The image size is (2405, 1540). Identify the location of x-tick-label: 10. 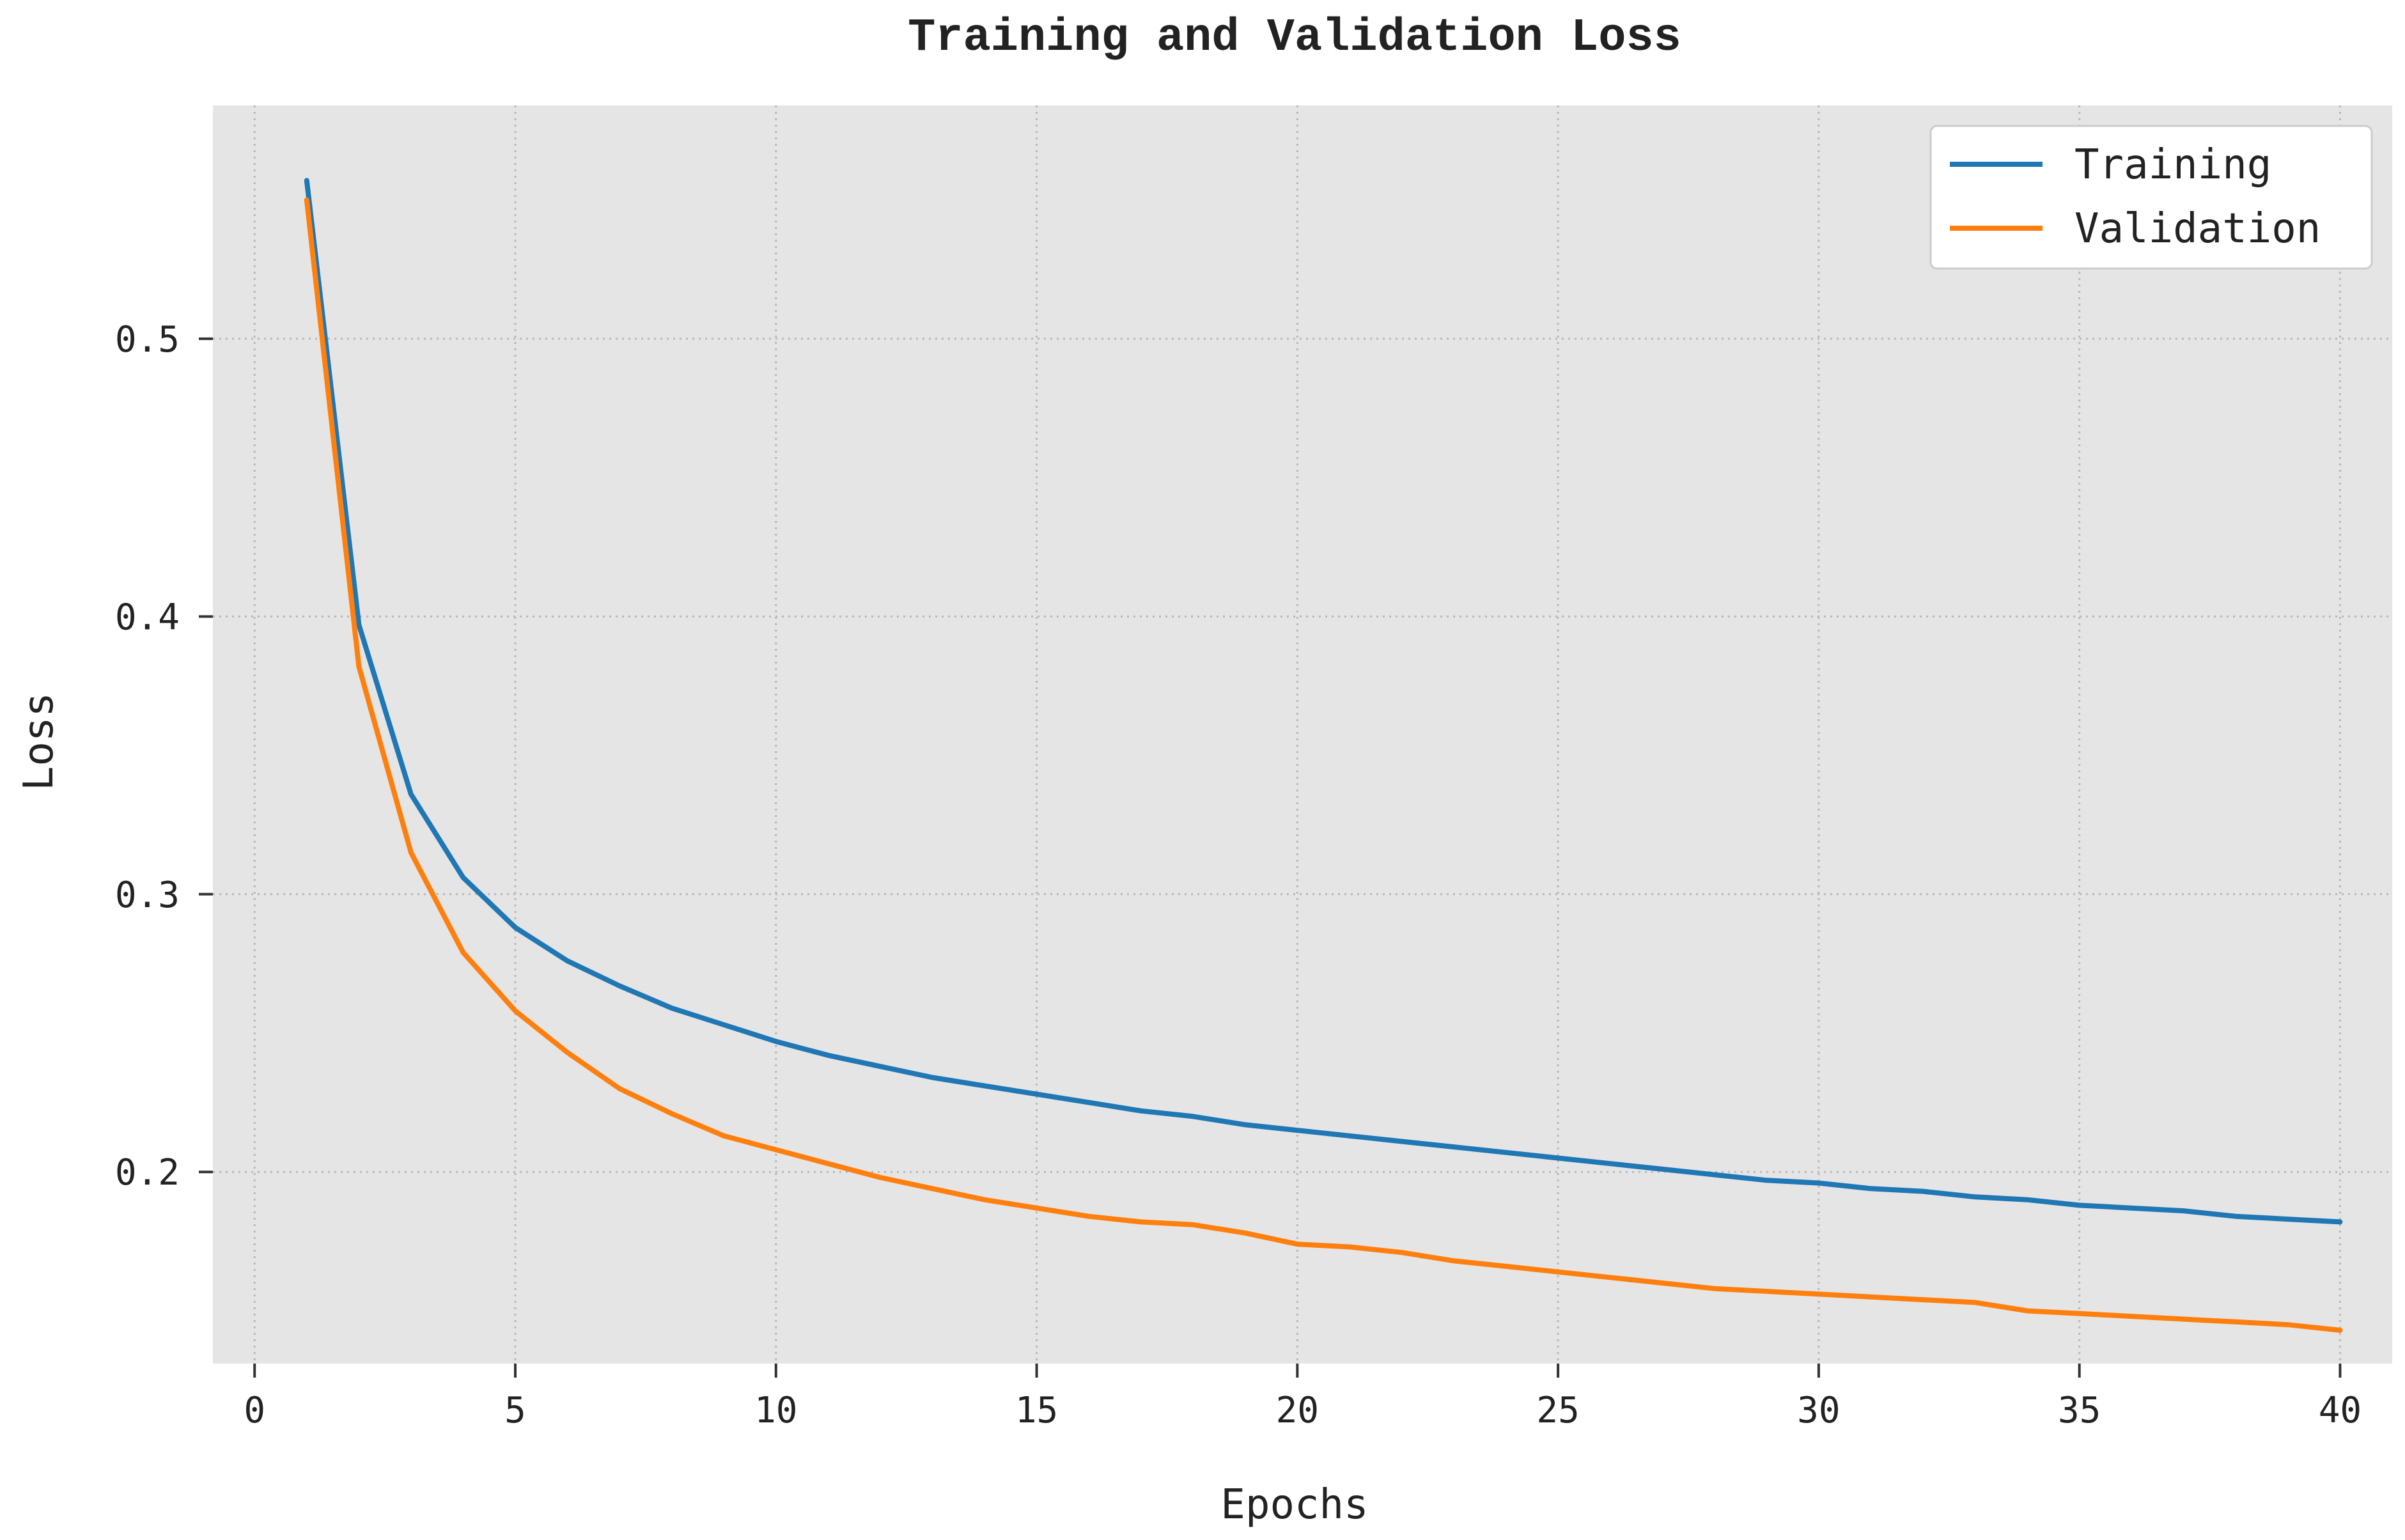
(775, 1410).